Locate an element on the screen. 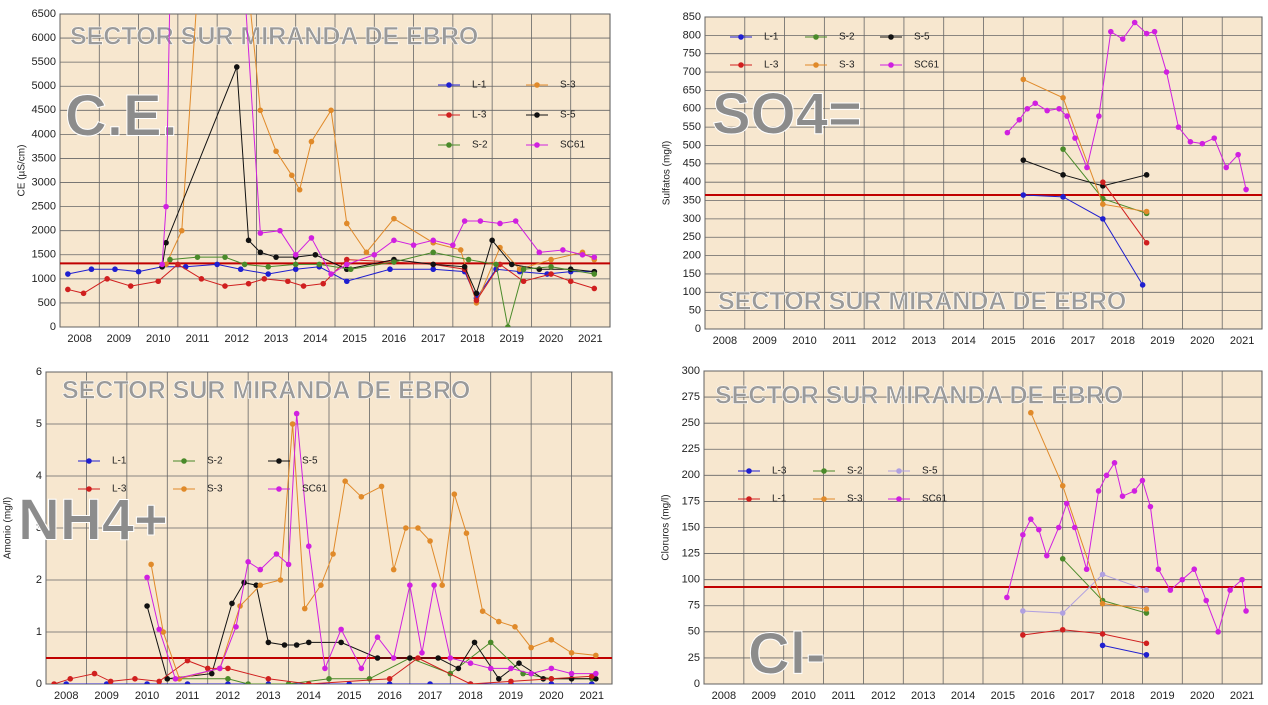 The width and height of the screenshot is (1268, 705). x-tick-label: 2016 is located at coordinates (389, 696).